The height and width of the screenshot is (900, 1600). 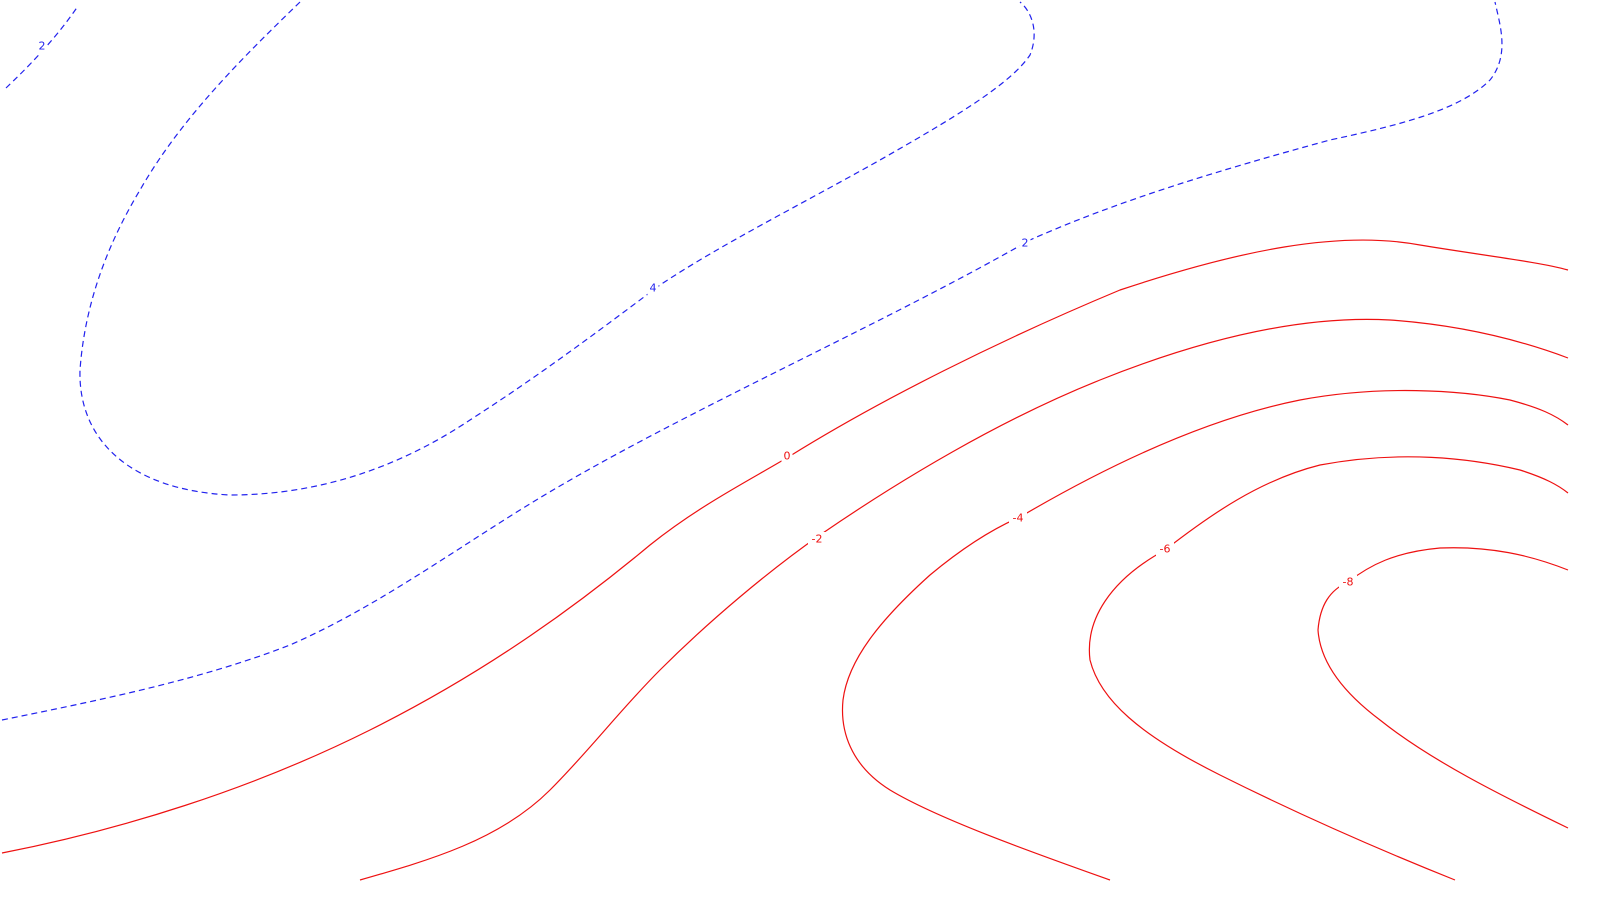 I want to click on contour-label-2: 2, so click(x=1025, y=243).